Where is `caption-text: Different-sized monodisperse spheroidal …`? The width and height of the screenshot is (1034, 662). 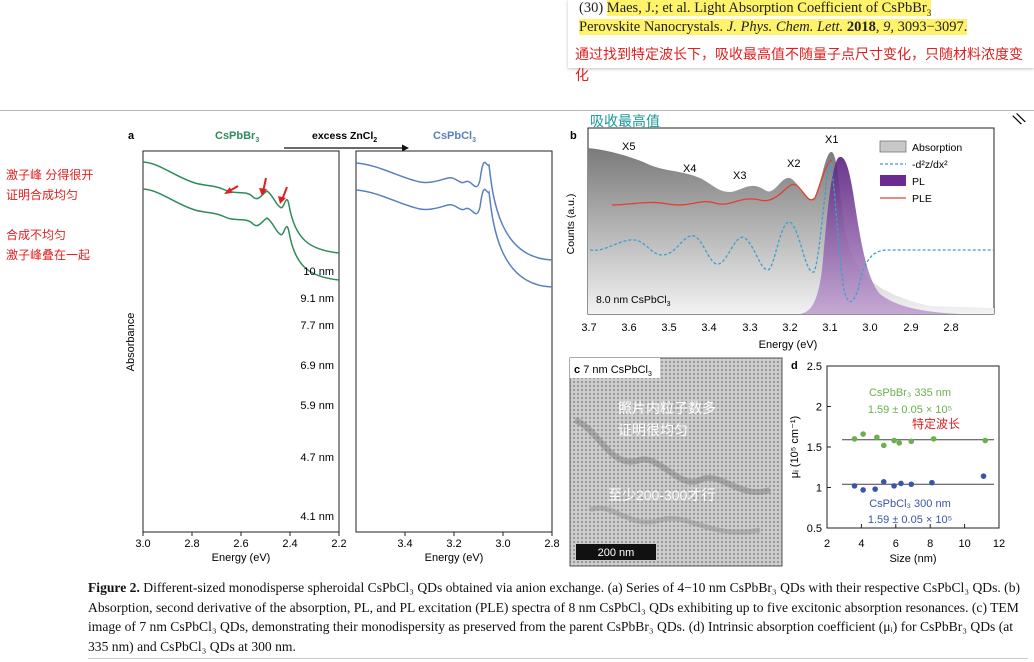 caption-text: Different-sized monodisperse spheroidal … is located at coordinates (554, 617).